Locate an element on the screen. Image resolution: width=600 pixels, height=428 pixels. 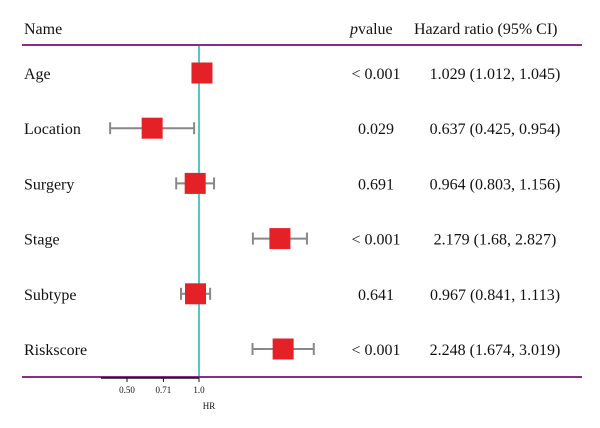
row-name: Stage is located at coordinates (42, 240).